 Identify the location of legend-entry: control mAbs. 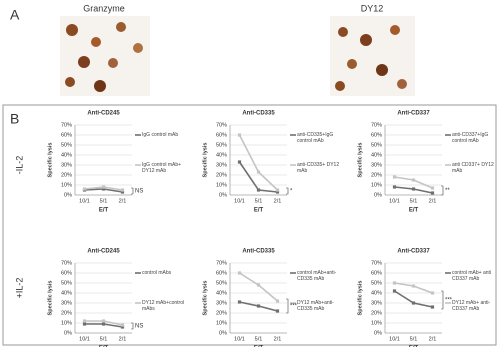
(157, 273).